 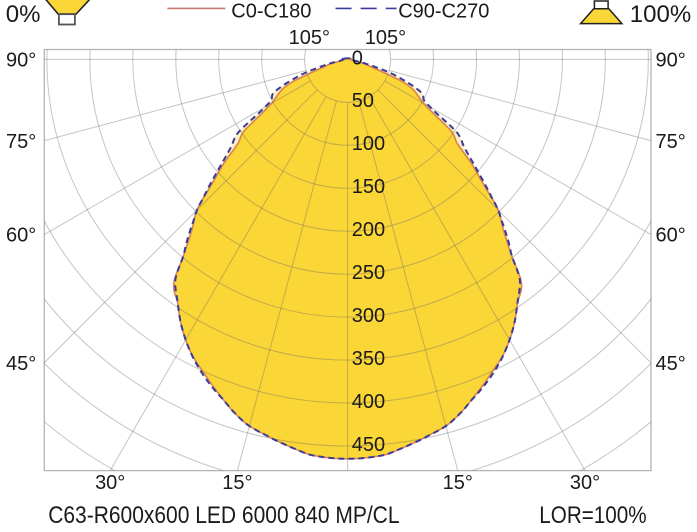 I want to click on svg-text: 100%, so click(x=660, y=14).